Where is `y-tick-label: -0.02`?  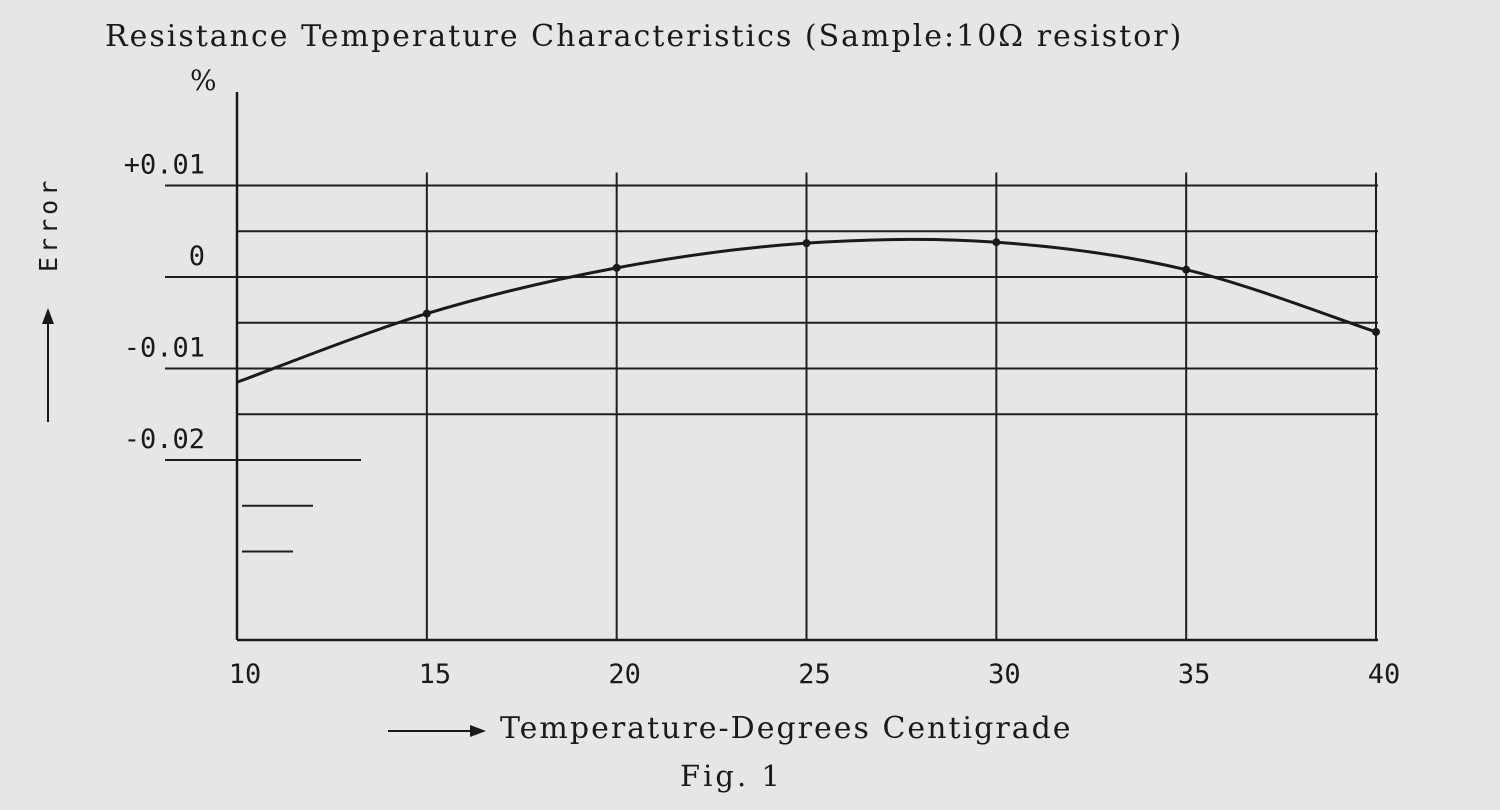 y-tick-label: -0.02 is located at coordinates (164, 439).